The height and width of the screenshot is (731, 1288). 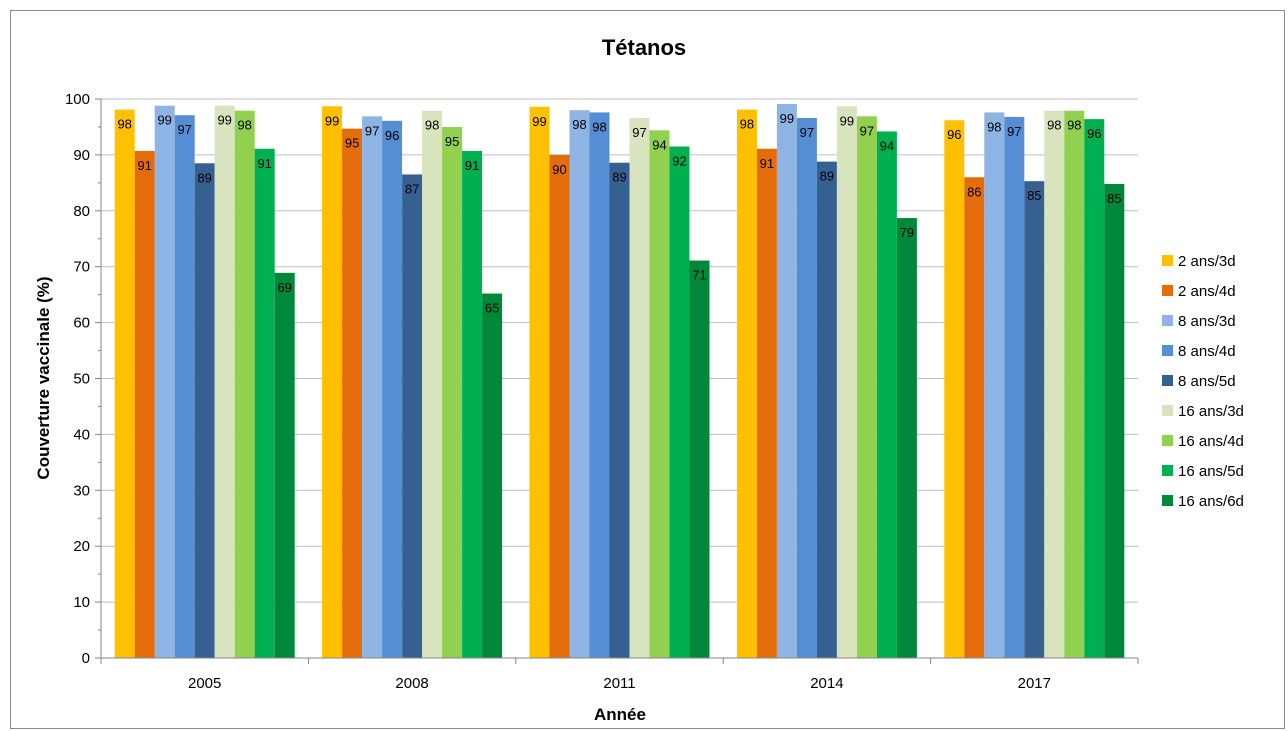 I want to click on y-tick-label: 40, so click(x=81, y=434).